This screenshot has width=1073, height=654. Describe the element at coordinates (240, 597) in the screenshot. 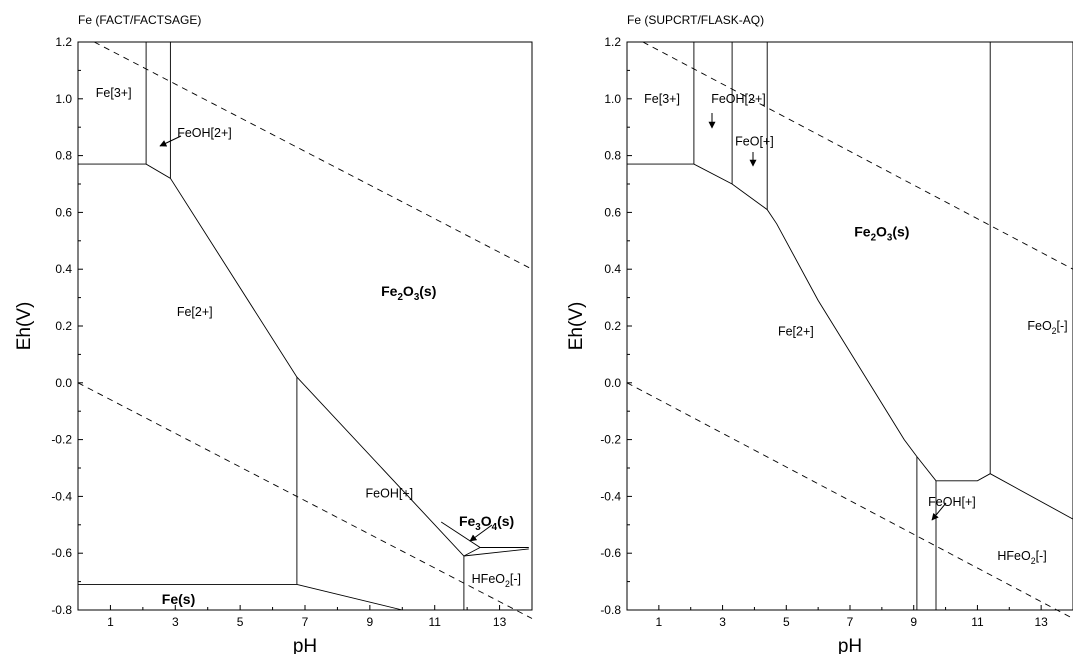

I see `phase-boundary` at that location.